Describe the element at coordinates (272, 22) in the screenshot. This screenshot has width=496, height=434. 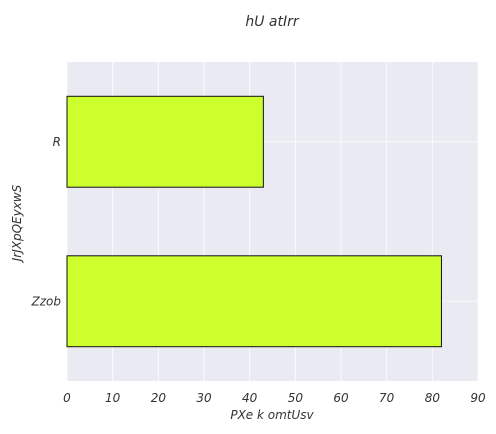
I see `chart-title: hU atIrr` at that location.